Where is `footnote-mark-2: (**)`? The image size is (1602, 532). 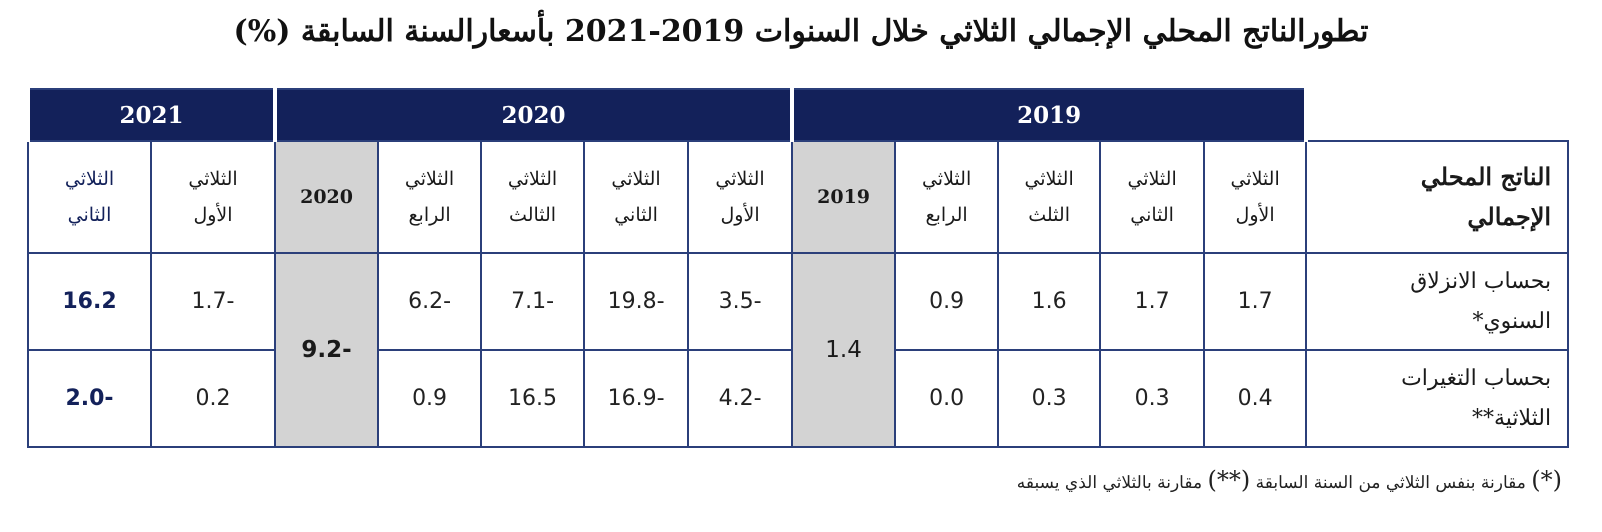
footnote-mark-2: (**) is located at coordinates (1229, 480).